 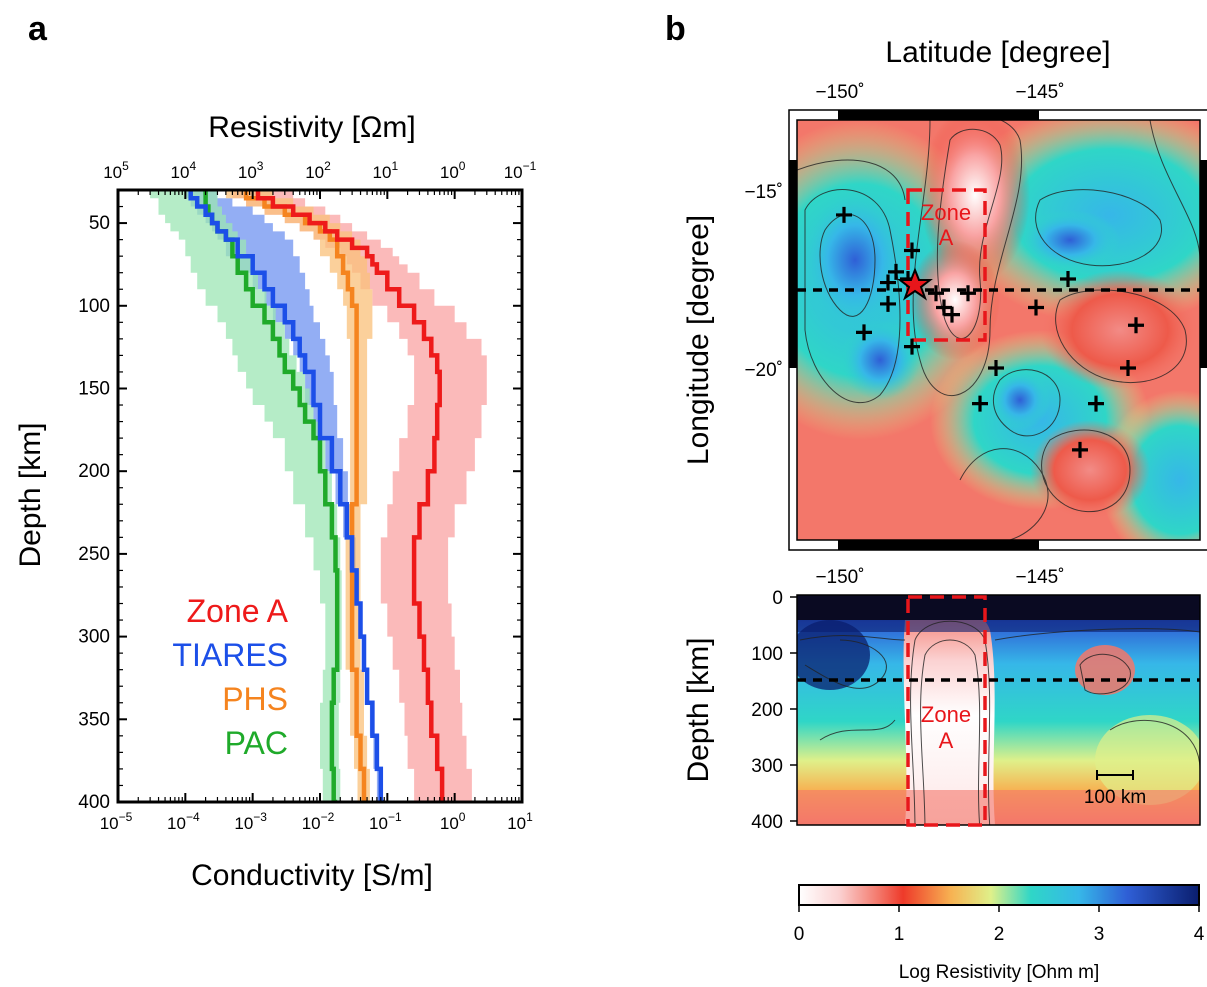 I want to click on colorbar-gradient, so click(x=999, y=895).